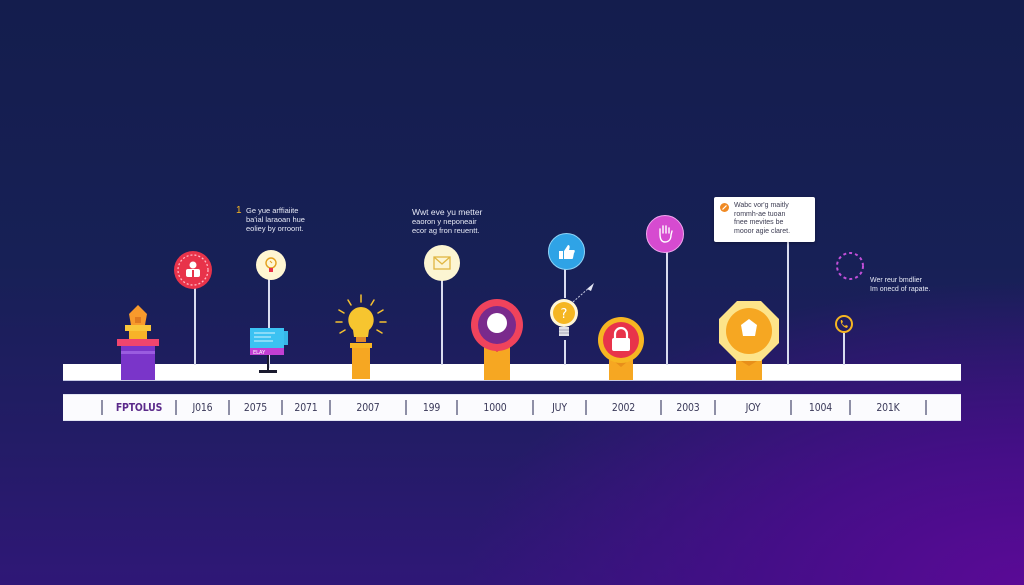 The width and height of the screenshot is (1024, 585). I want to click on note-line: Ge yue arffiaiite, so click(272, 210).